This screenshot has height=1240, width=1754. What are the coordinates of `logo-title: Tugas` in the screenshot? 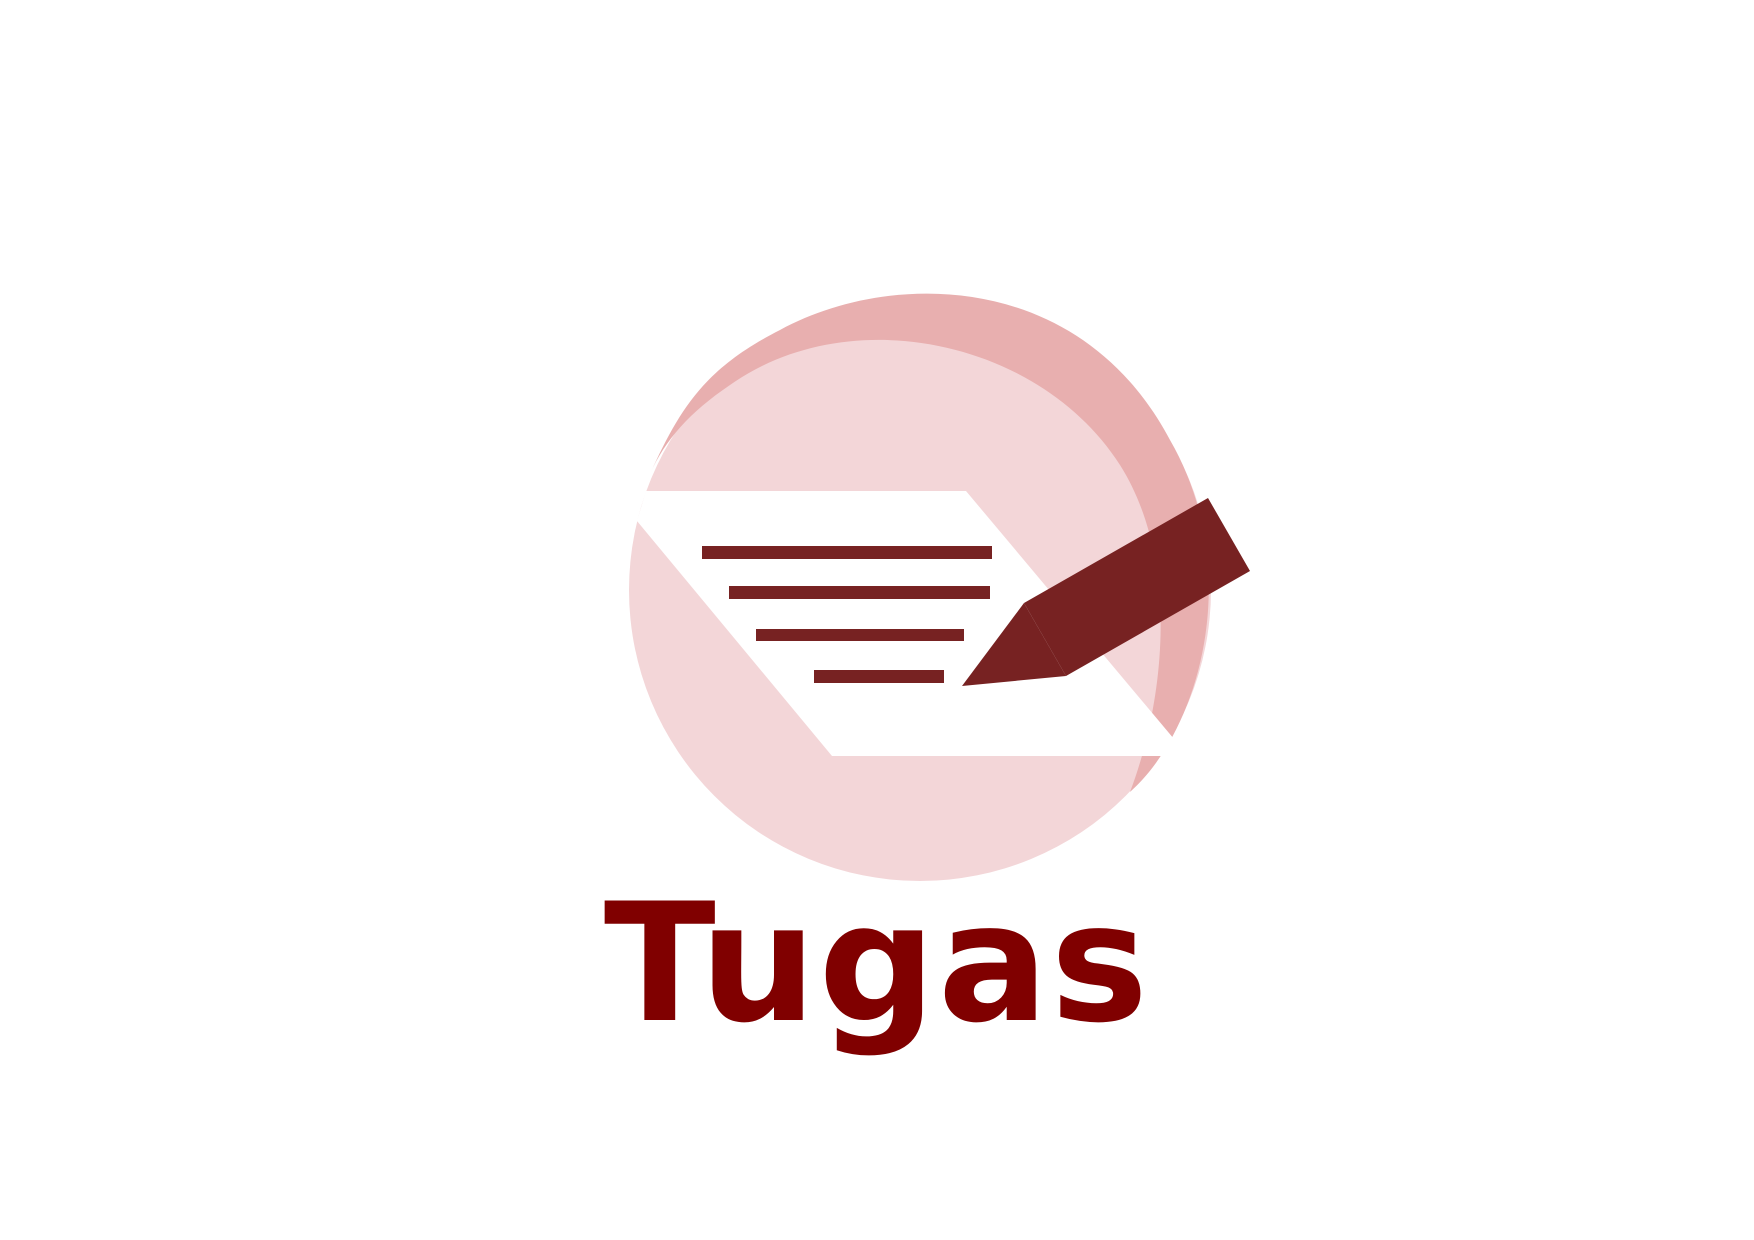 It's located at (877, 963).